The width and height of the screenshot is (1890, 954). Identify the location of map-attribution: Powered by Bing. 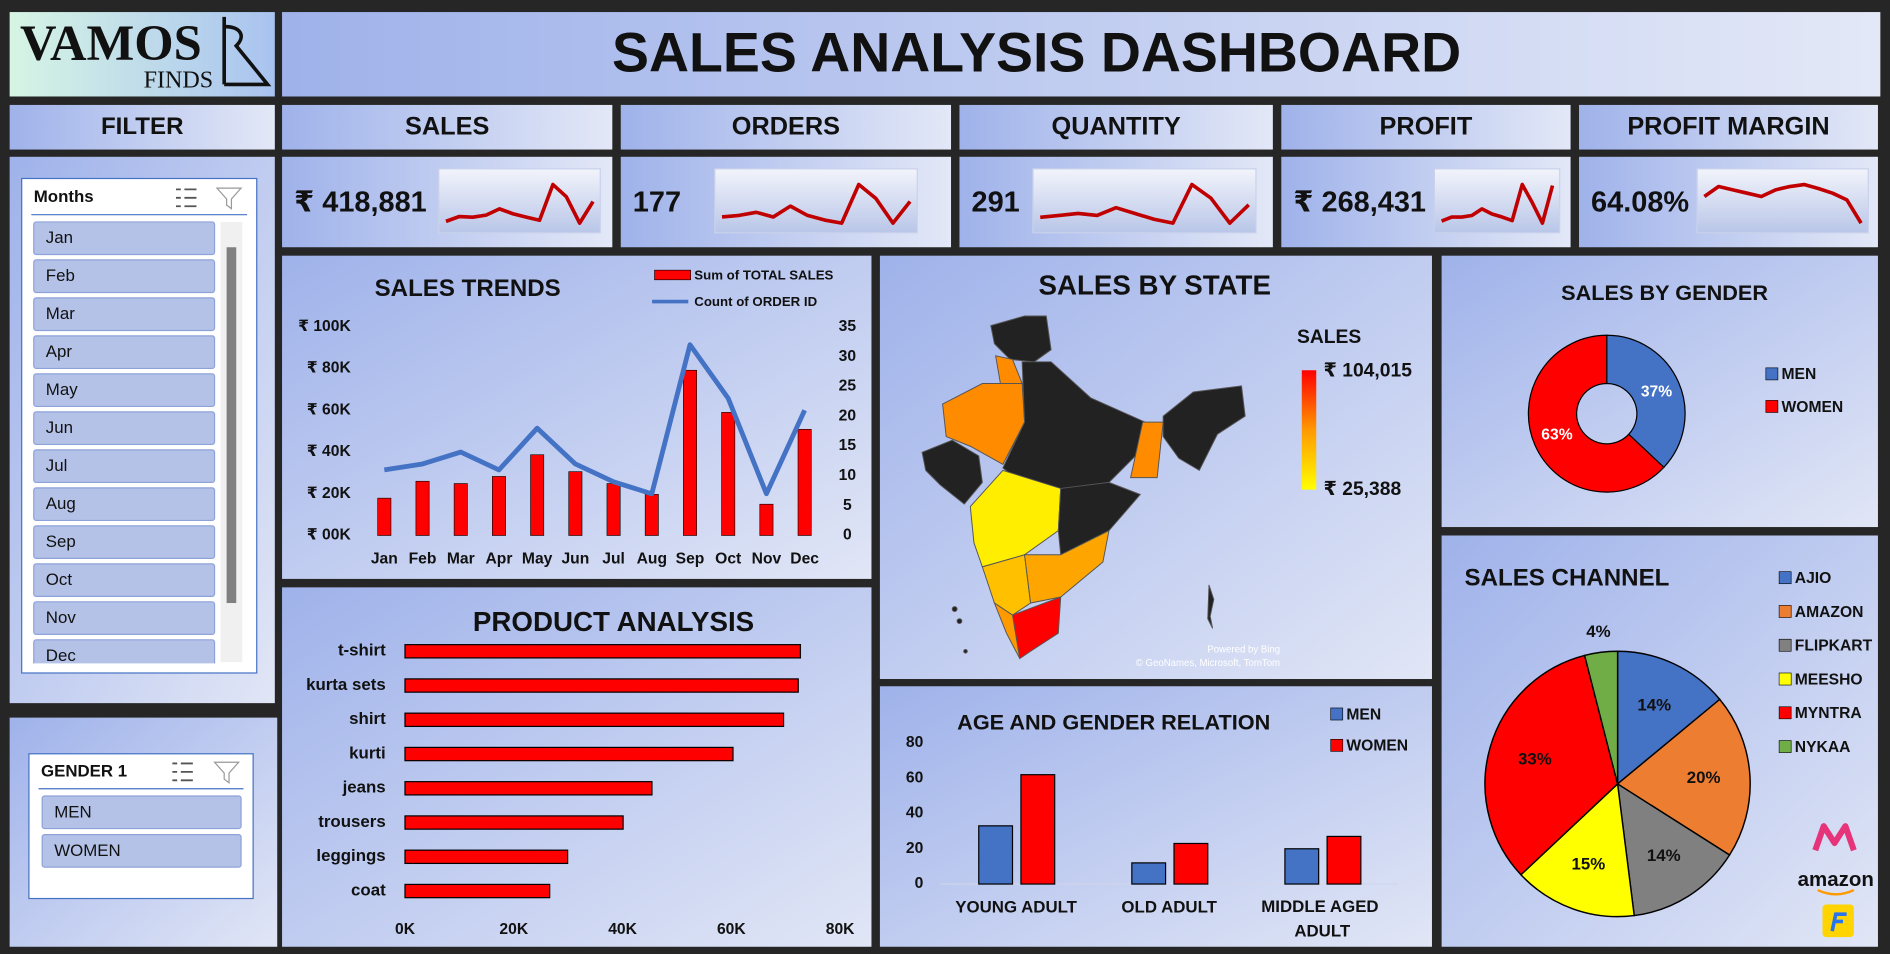
(1243, 650).